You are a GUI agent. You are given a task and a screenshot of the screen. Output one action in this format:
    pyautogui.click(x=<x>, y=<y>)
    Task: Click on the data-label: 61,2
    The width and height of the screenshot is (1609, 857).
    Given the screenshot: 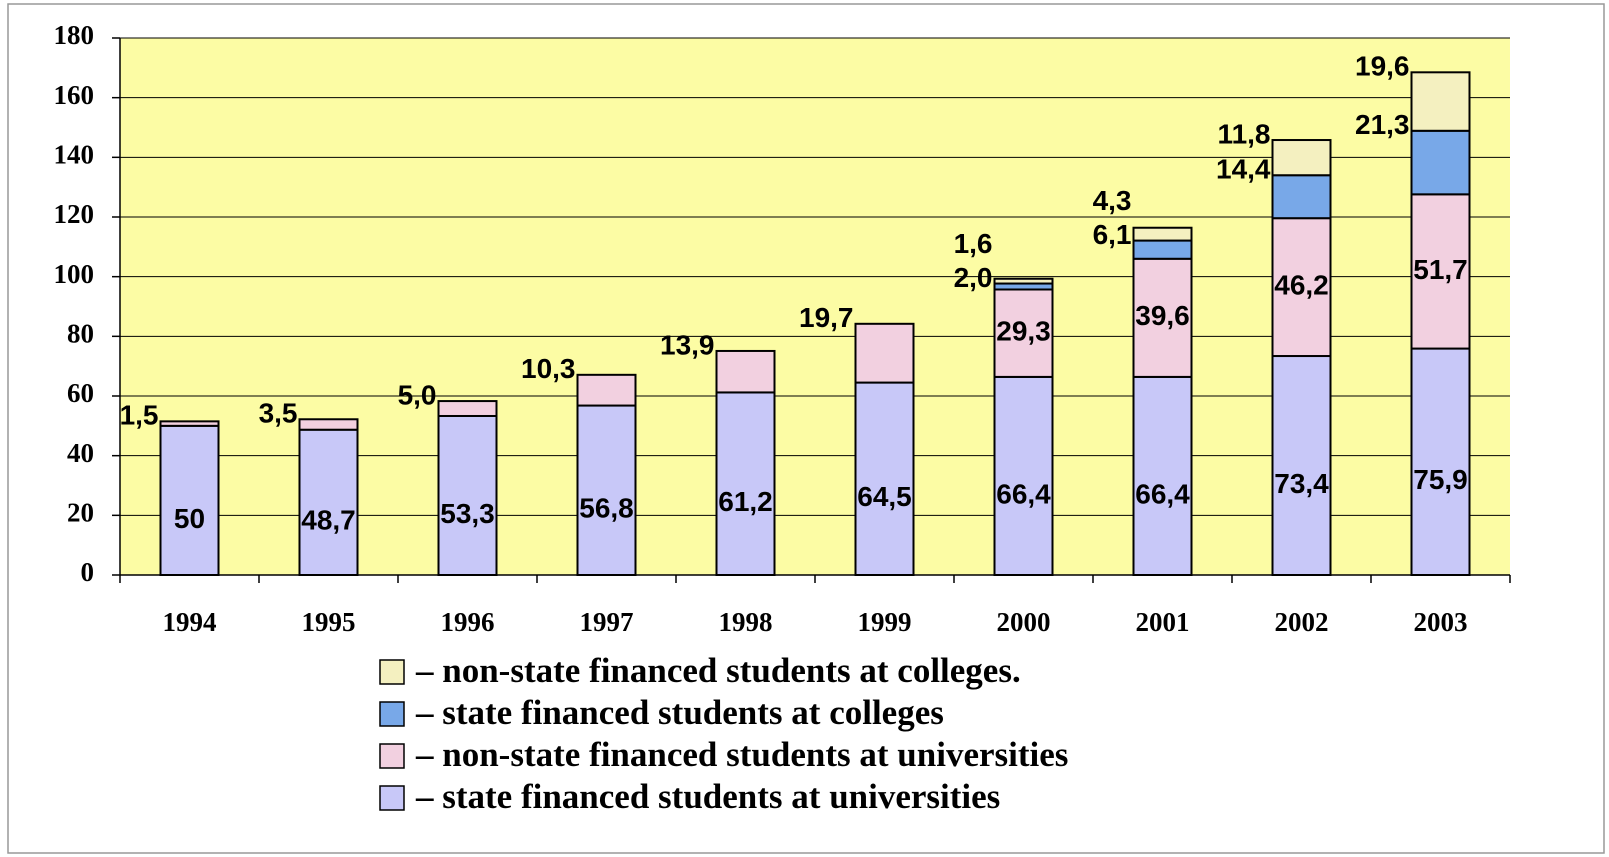 What is the action you would take?
    pyautogui.click(x=745, y=501)
    